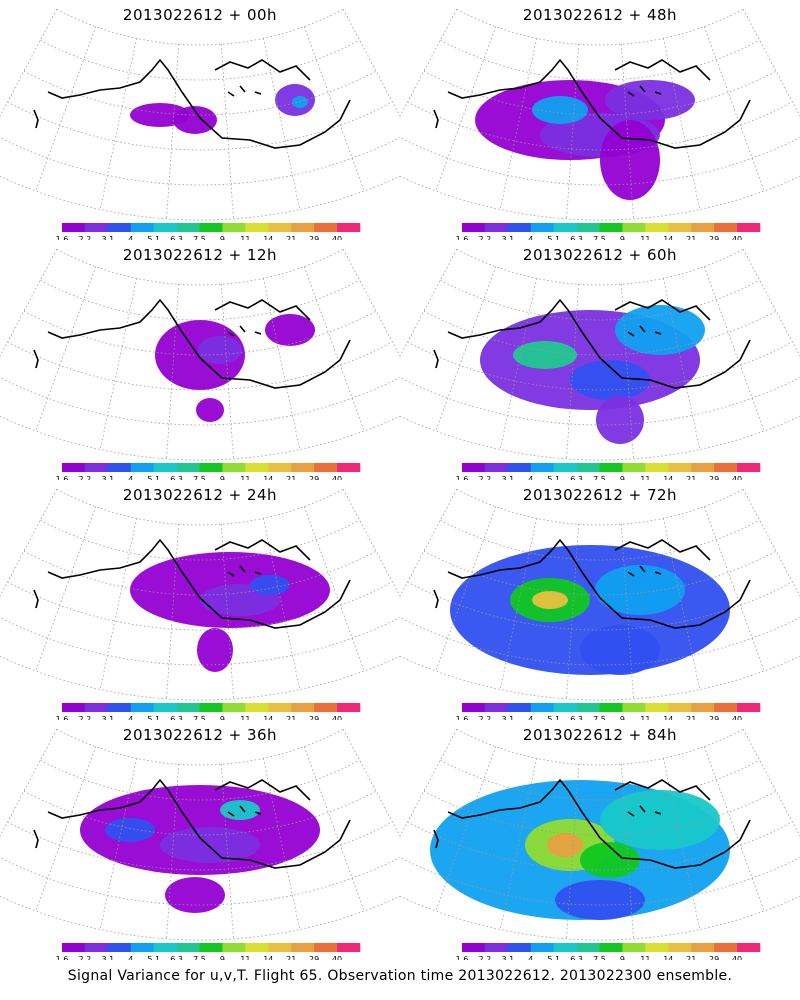 Image resolution: width=800 pixels, height=1000 pixels. What do you see at coordinates (600, 735) in the screenshot?
I see `panel-title: 2013022612 + 84h` at bounding box center [600, 735].